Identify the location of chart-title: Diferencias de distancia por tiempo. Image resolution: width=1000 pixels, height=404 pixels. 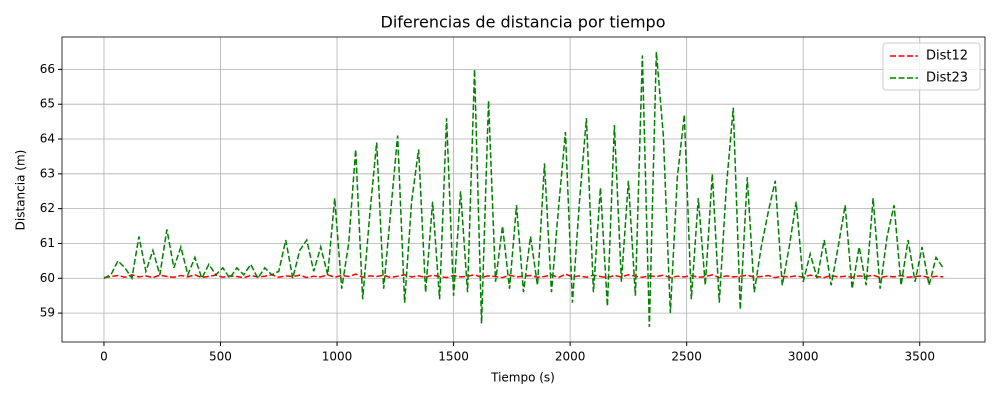
(523, 22).